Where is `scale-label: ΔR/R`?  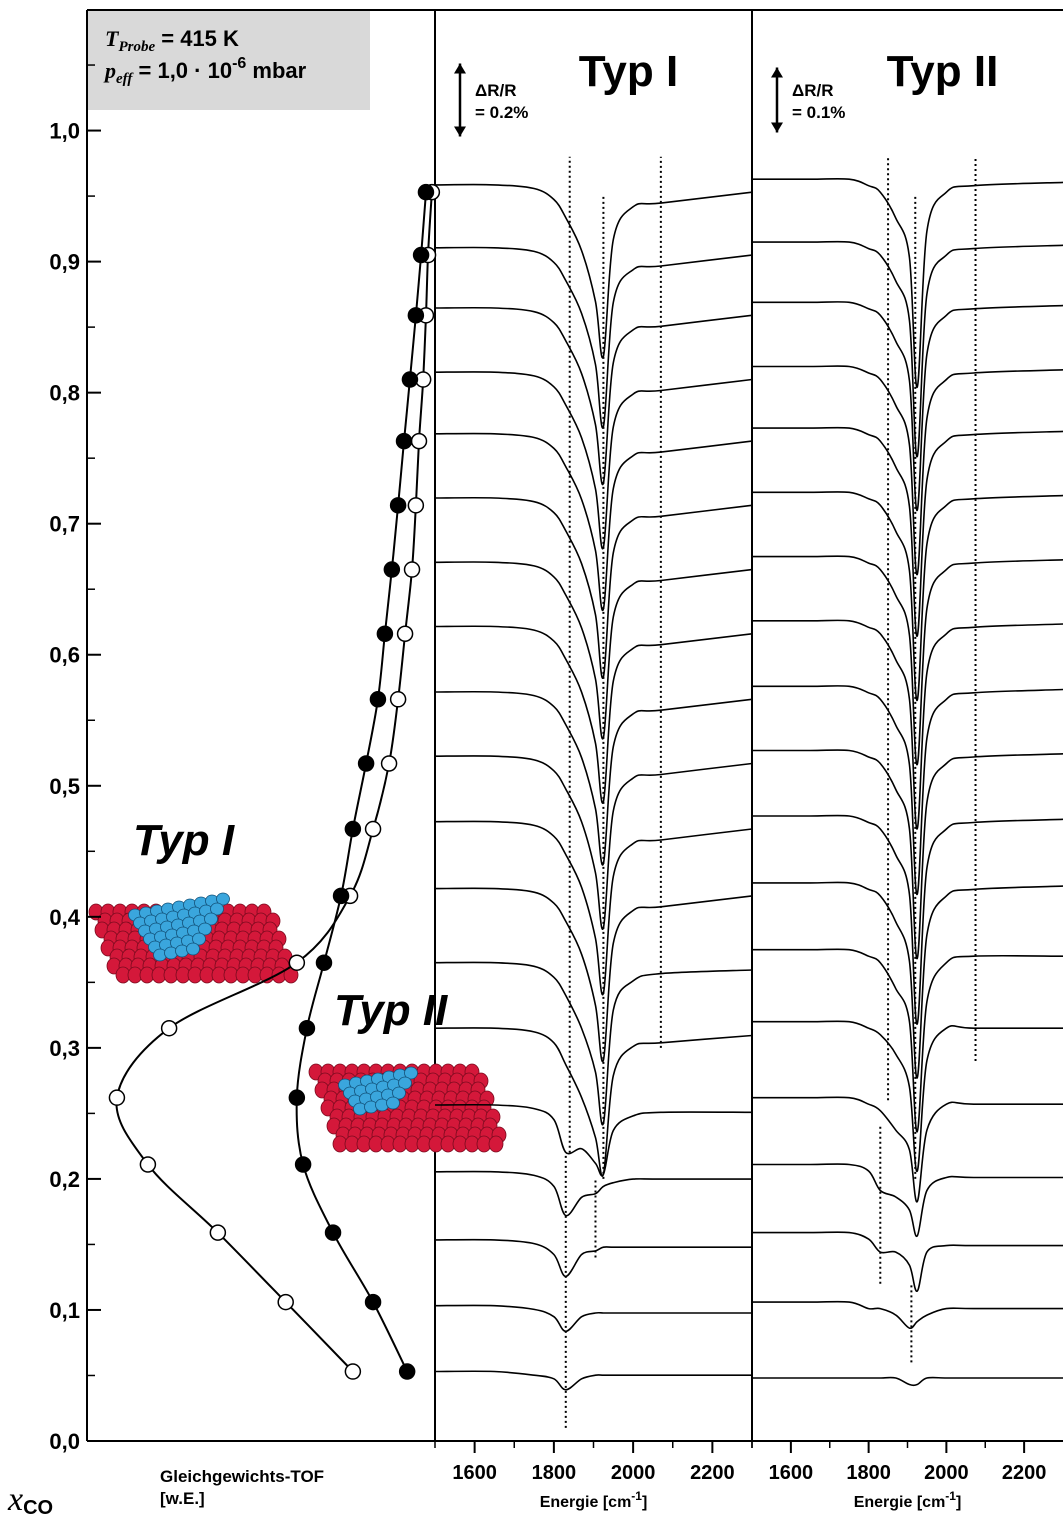
scale-label: ΔR/R is located at coordinates (813, 90).